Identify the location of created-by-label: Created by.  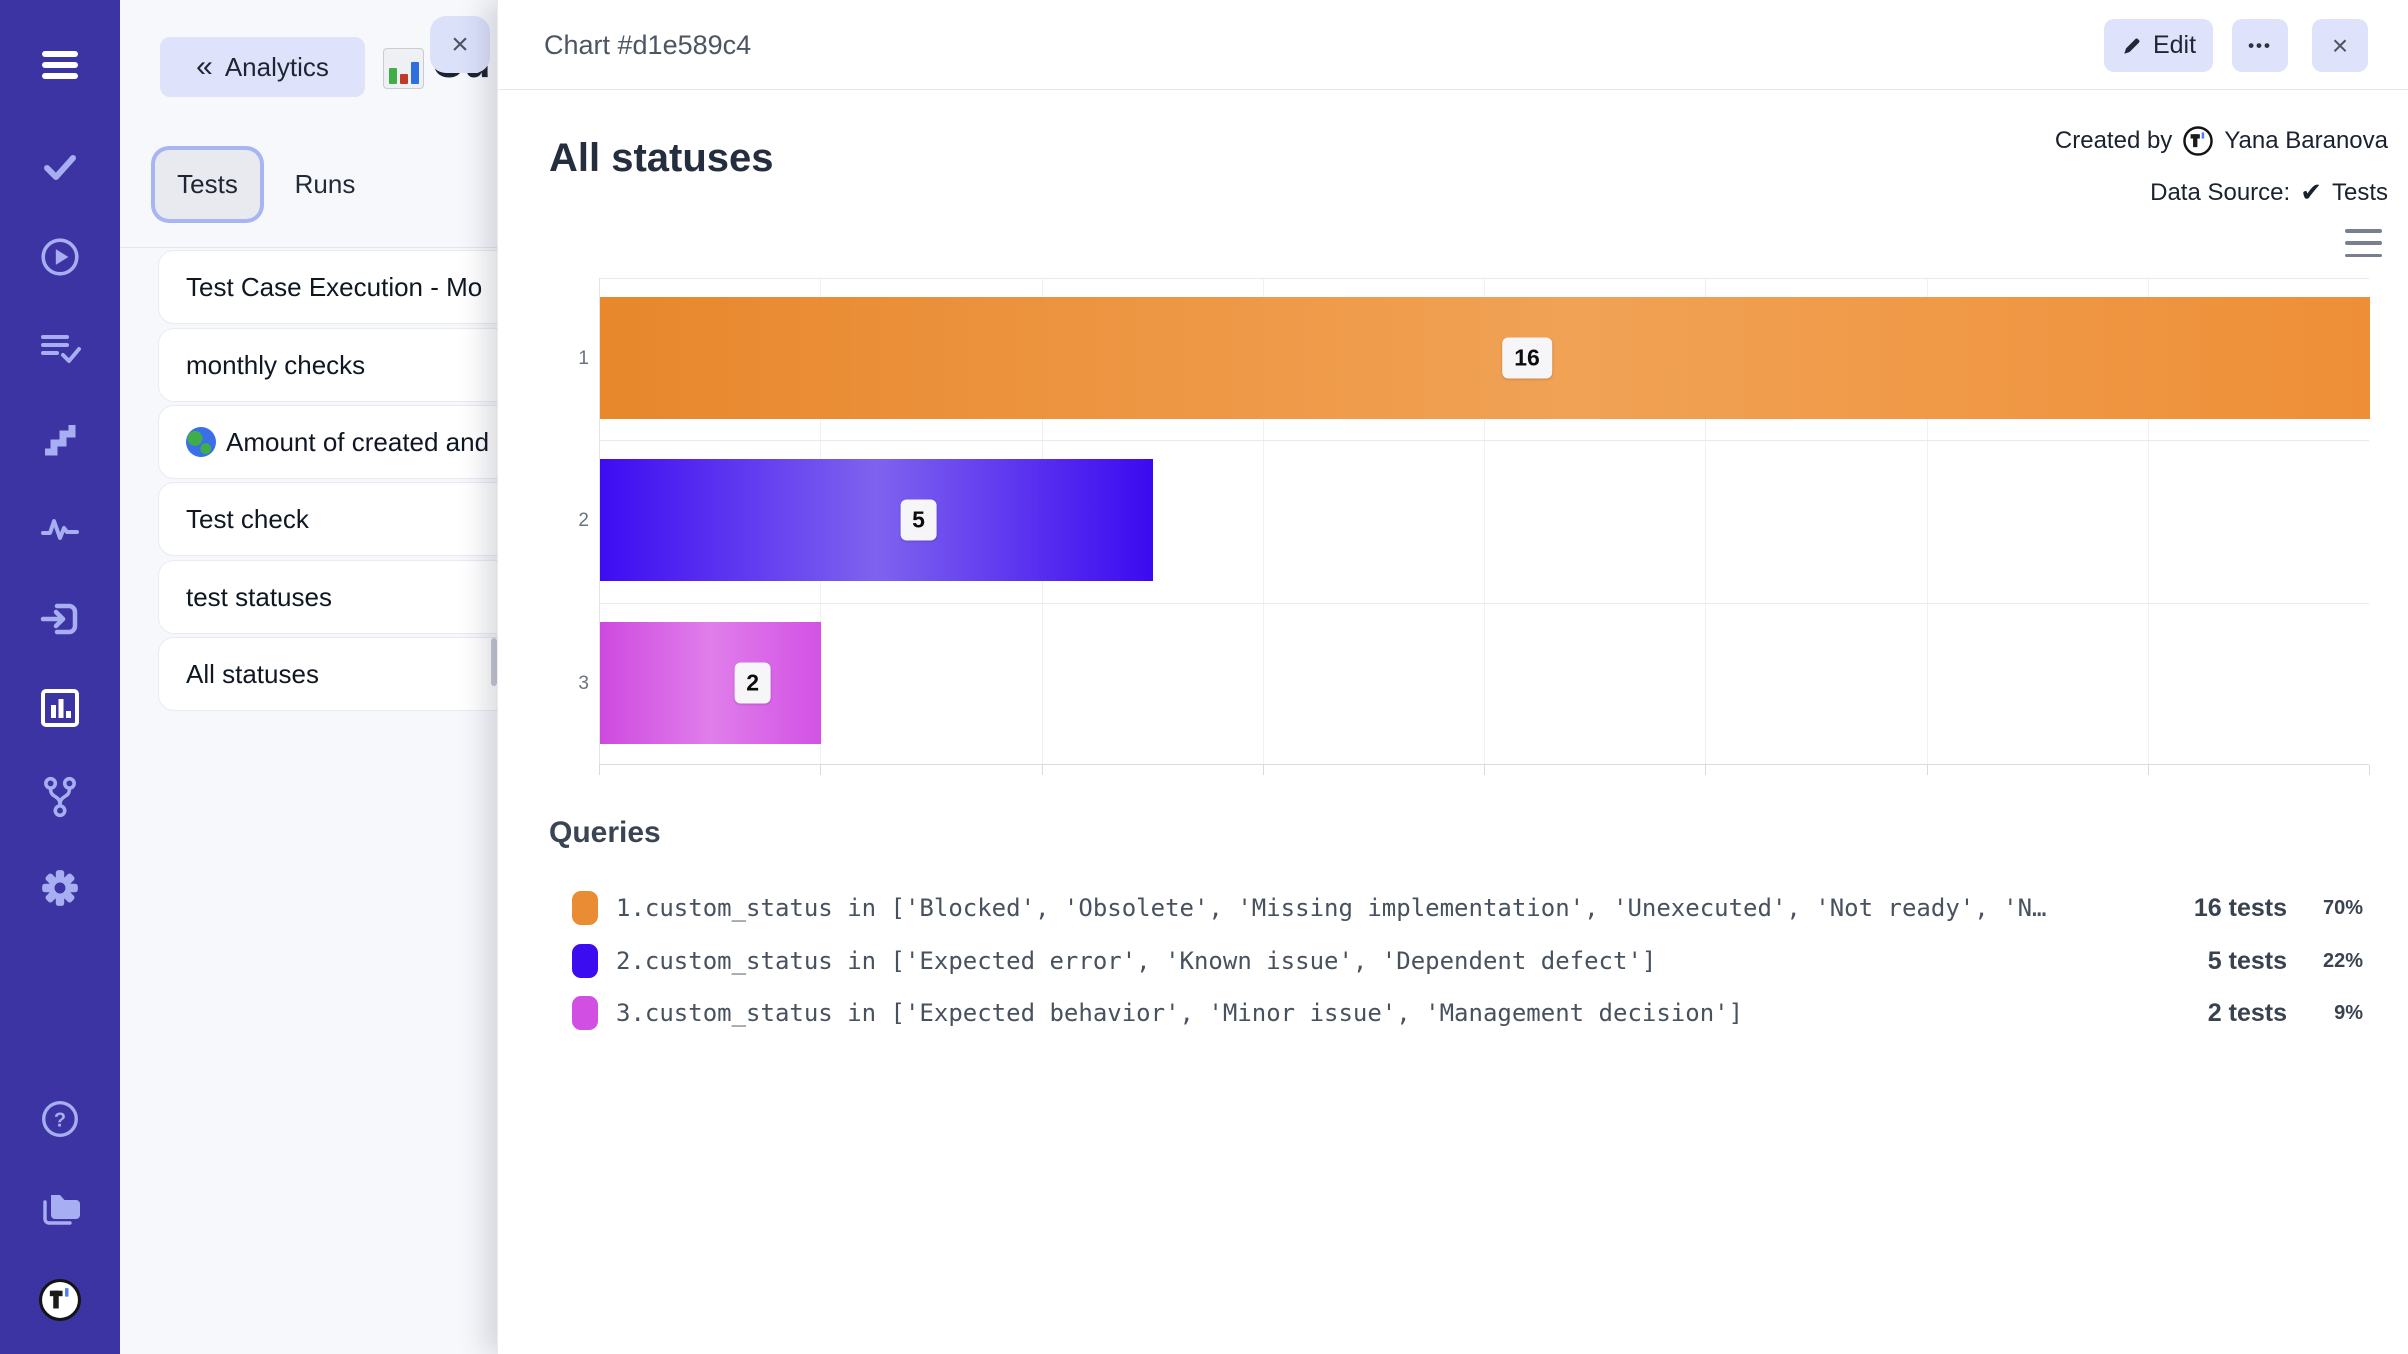
(2113, 140).